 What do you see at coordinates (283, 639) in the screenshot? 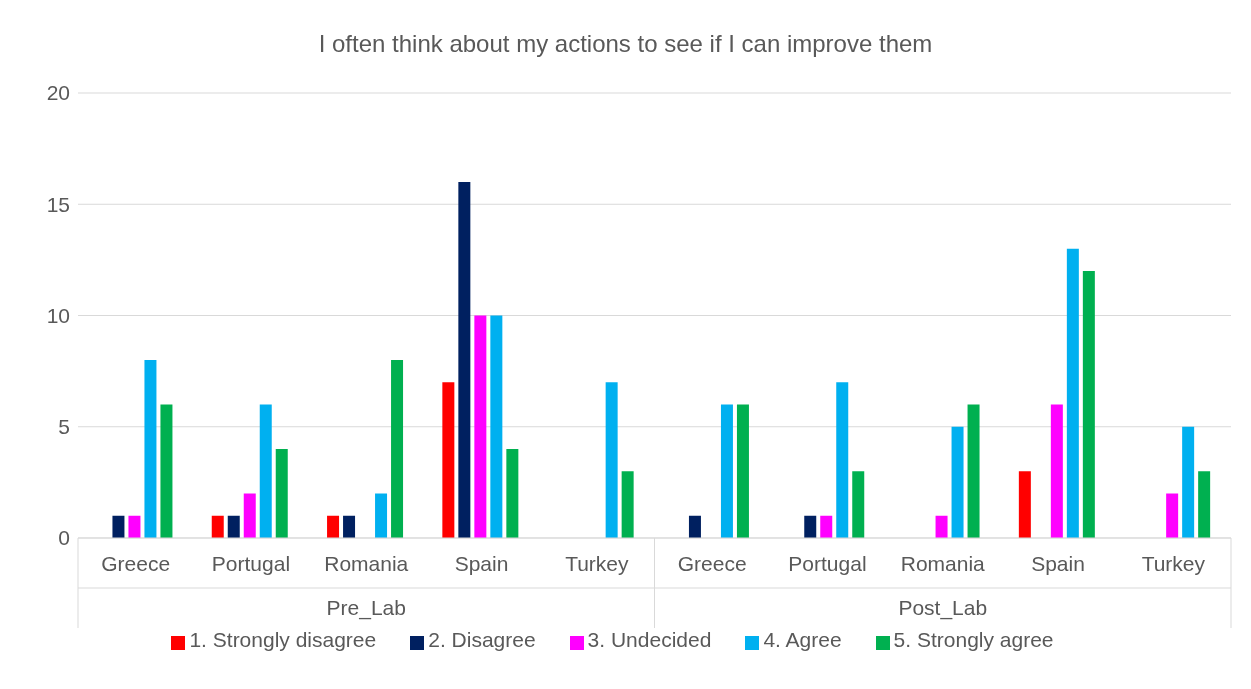
I see `legend-label: 1. Strongly disagree` at bounding box center [283, 639].